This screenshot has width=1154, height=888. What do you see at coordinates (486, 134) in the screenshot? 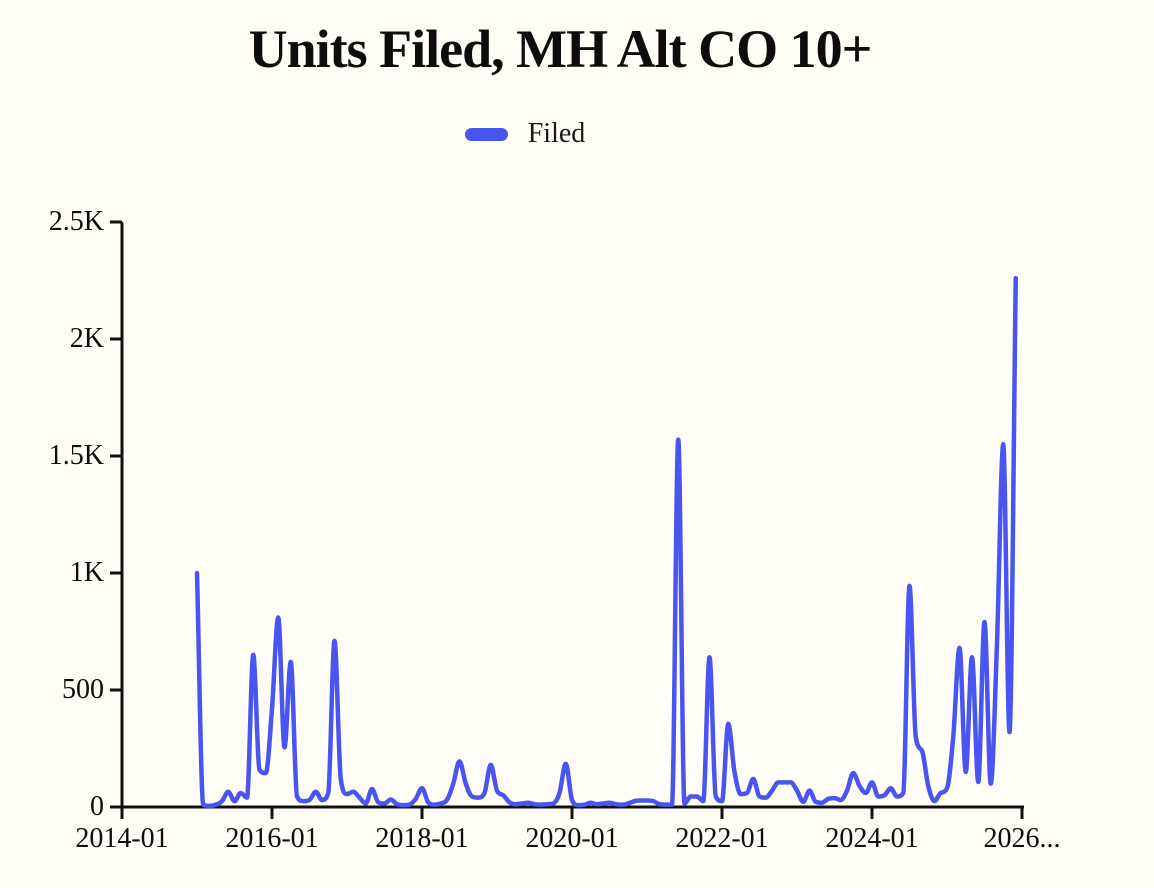
I see `legend-swatch-icon` at bounding box center [486, 134].